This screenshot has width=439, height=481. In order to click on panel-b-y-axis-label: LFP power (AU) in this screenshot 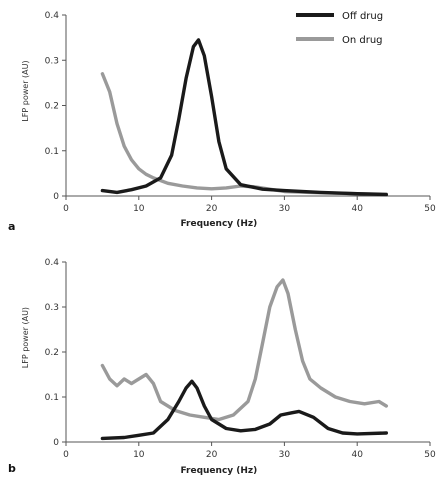, I will do `click(25, 337)`.